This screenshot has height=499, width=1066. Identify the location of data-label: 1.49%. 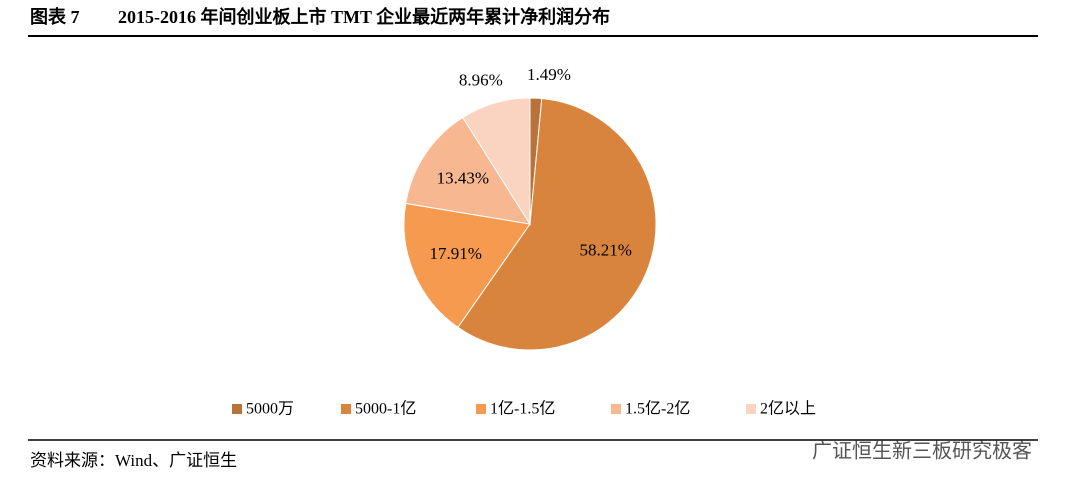
(549, 74).